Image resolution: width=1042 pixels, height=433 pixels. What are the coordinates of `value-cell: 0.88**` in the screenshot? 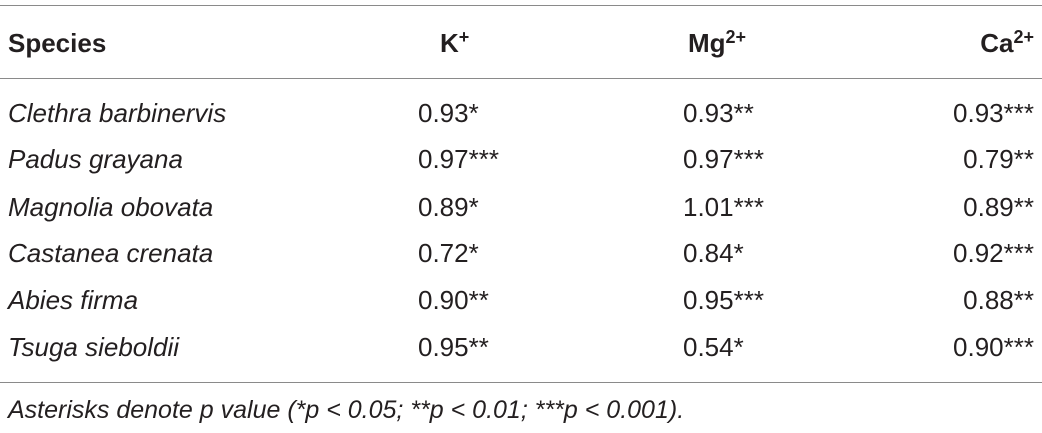 It's located at (998, 300).